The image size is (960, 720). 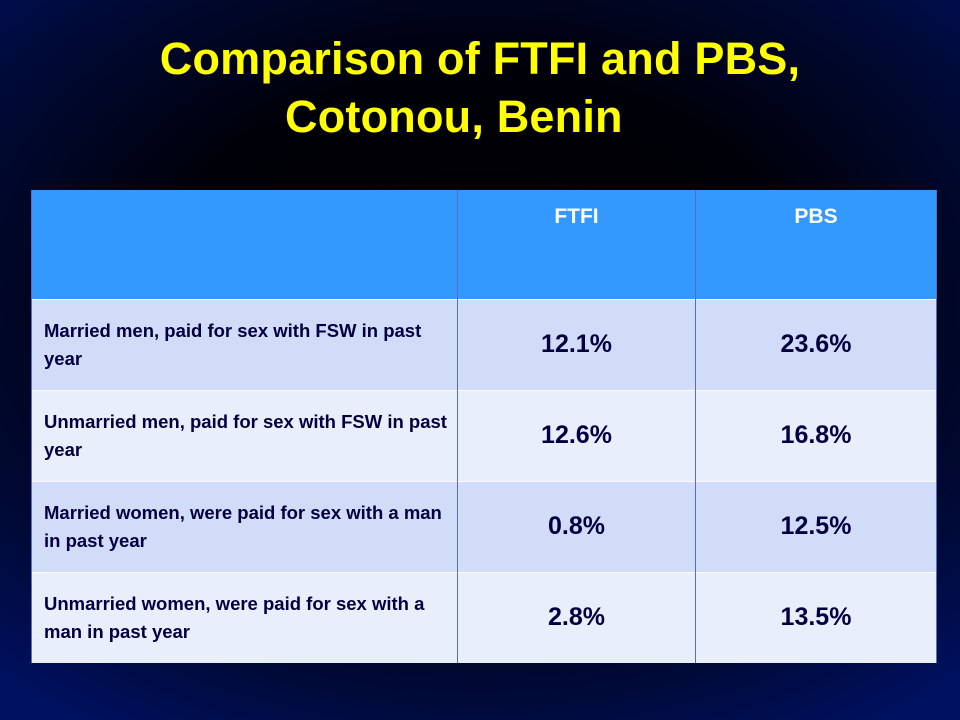 What do you see at coordinates (576, 617) in the screenshot?
I see `ftfi-value: 2.8%` at bounding box center [576, 617].